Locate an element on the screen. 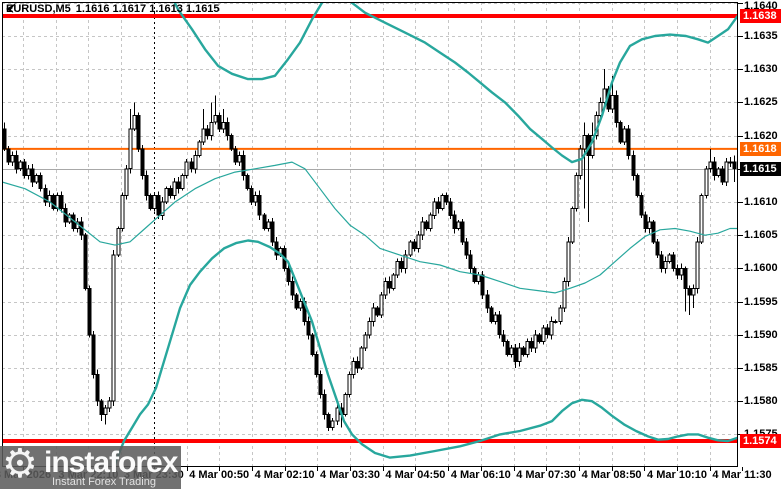 The width and height of the screenshot is (781, 489). chart-title: EURUSD,M5 1.1616 1.1617 1.1613 1.1615 is located at coordinates (113, 9).